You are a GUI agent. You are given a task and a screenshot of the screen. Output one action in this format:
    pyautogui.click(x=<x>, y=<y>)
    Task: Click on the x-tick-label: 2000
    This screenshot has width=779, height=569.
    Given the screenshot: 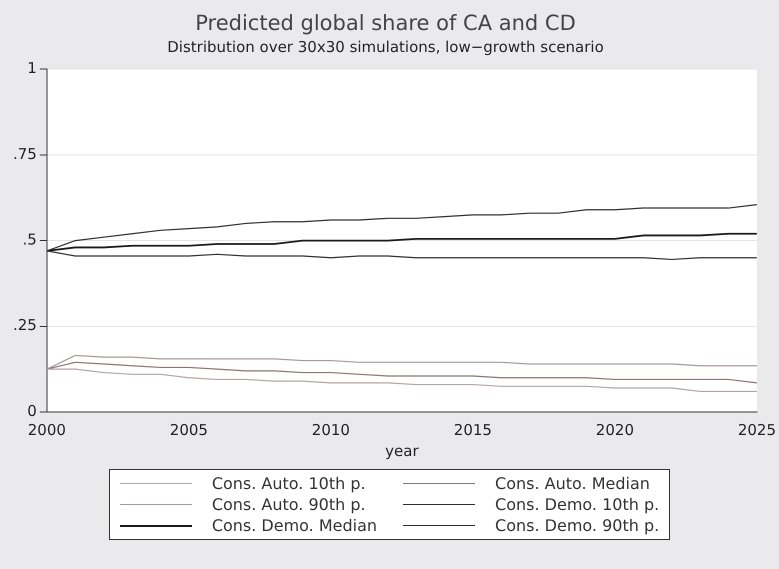 What is the action you would take?
    pyautogui.click(x=47, y=429)
    